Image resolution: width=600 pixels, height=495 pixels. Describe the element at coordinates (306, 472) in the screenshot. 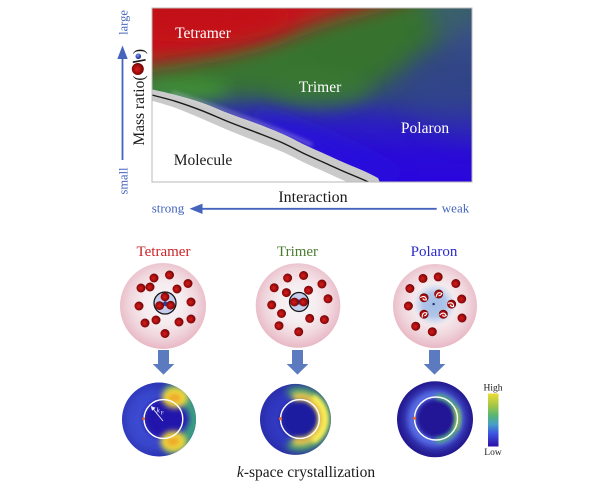

I see `svg-text: k-space crystallization` at that location.